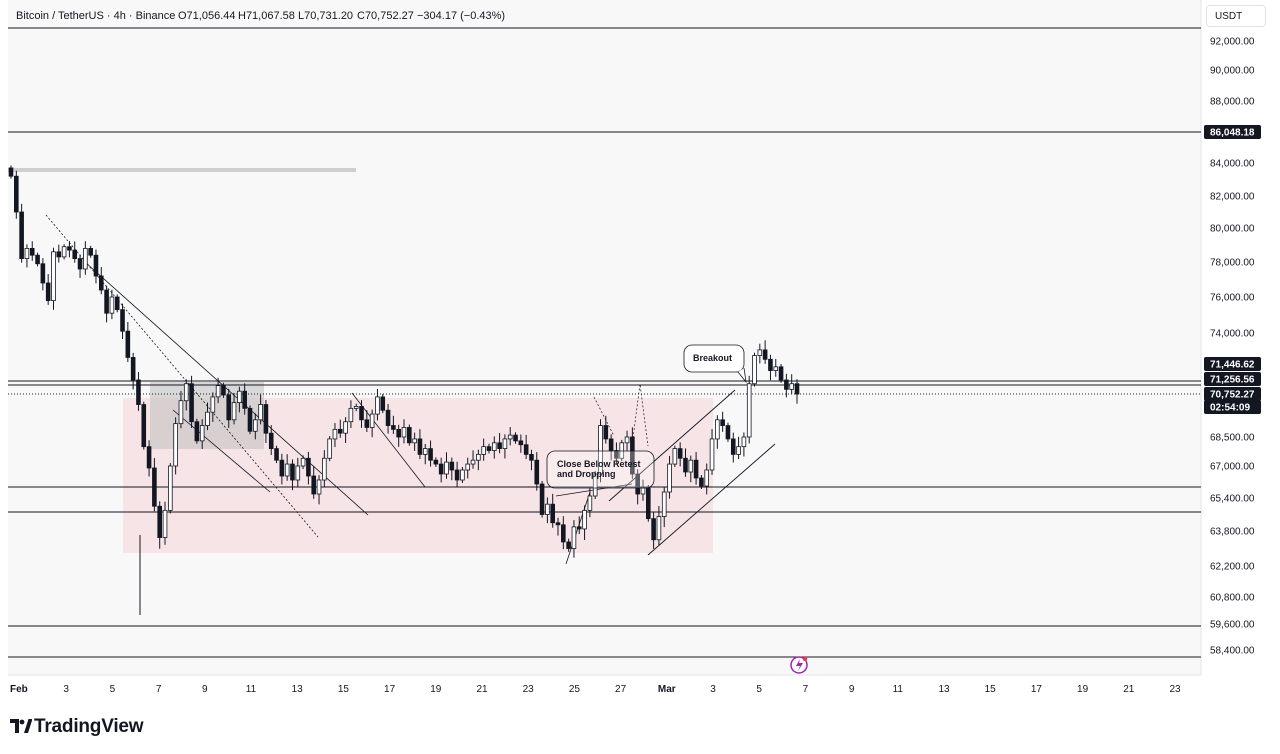  I want to click on retest-callout: Close Below Retest and Dropping, so click(600, 469).